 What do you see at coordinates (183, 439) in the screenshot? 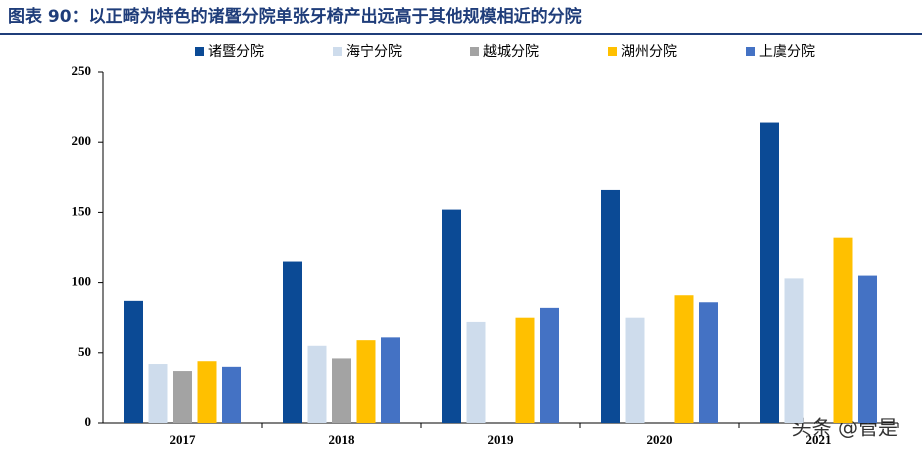
I see `x-tick-label: 2017` at bounding box center [183, 439].